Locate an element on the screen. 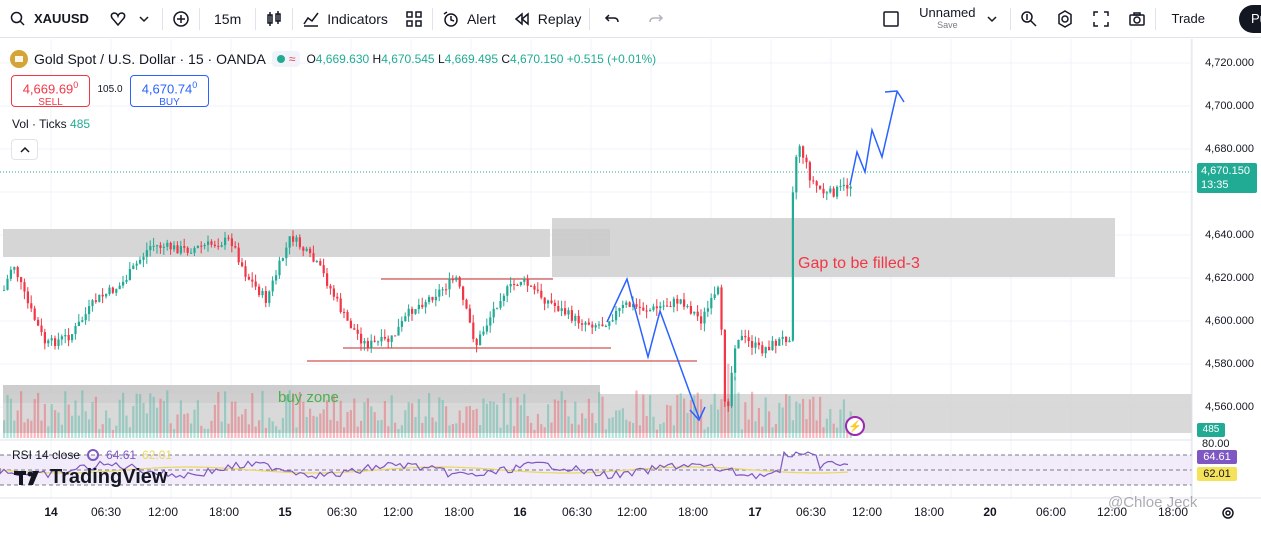 This screenshot has width=1261, height=538. layout-select-button: Unnamed Save is located at coordinates (941, 19).